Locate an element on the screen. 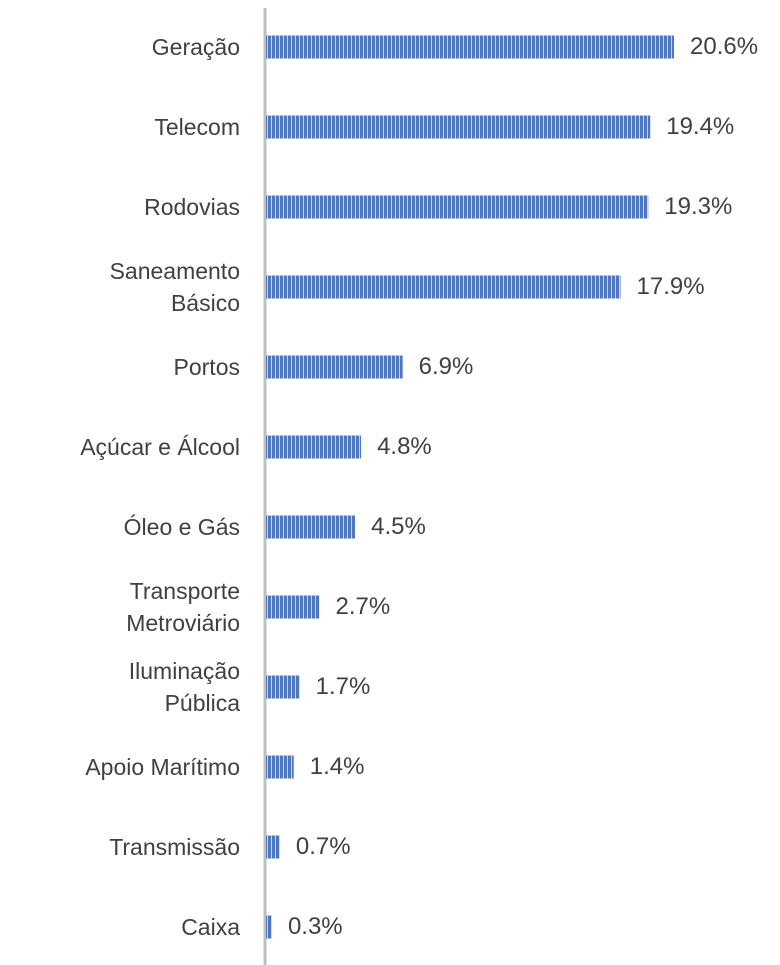  value-label: 4.5% is located at coordinates (398, 526).